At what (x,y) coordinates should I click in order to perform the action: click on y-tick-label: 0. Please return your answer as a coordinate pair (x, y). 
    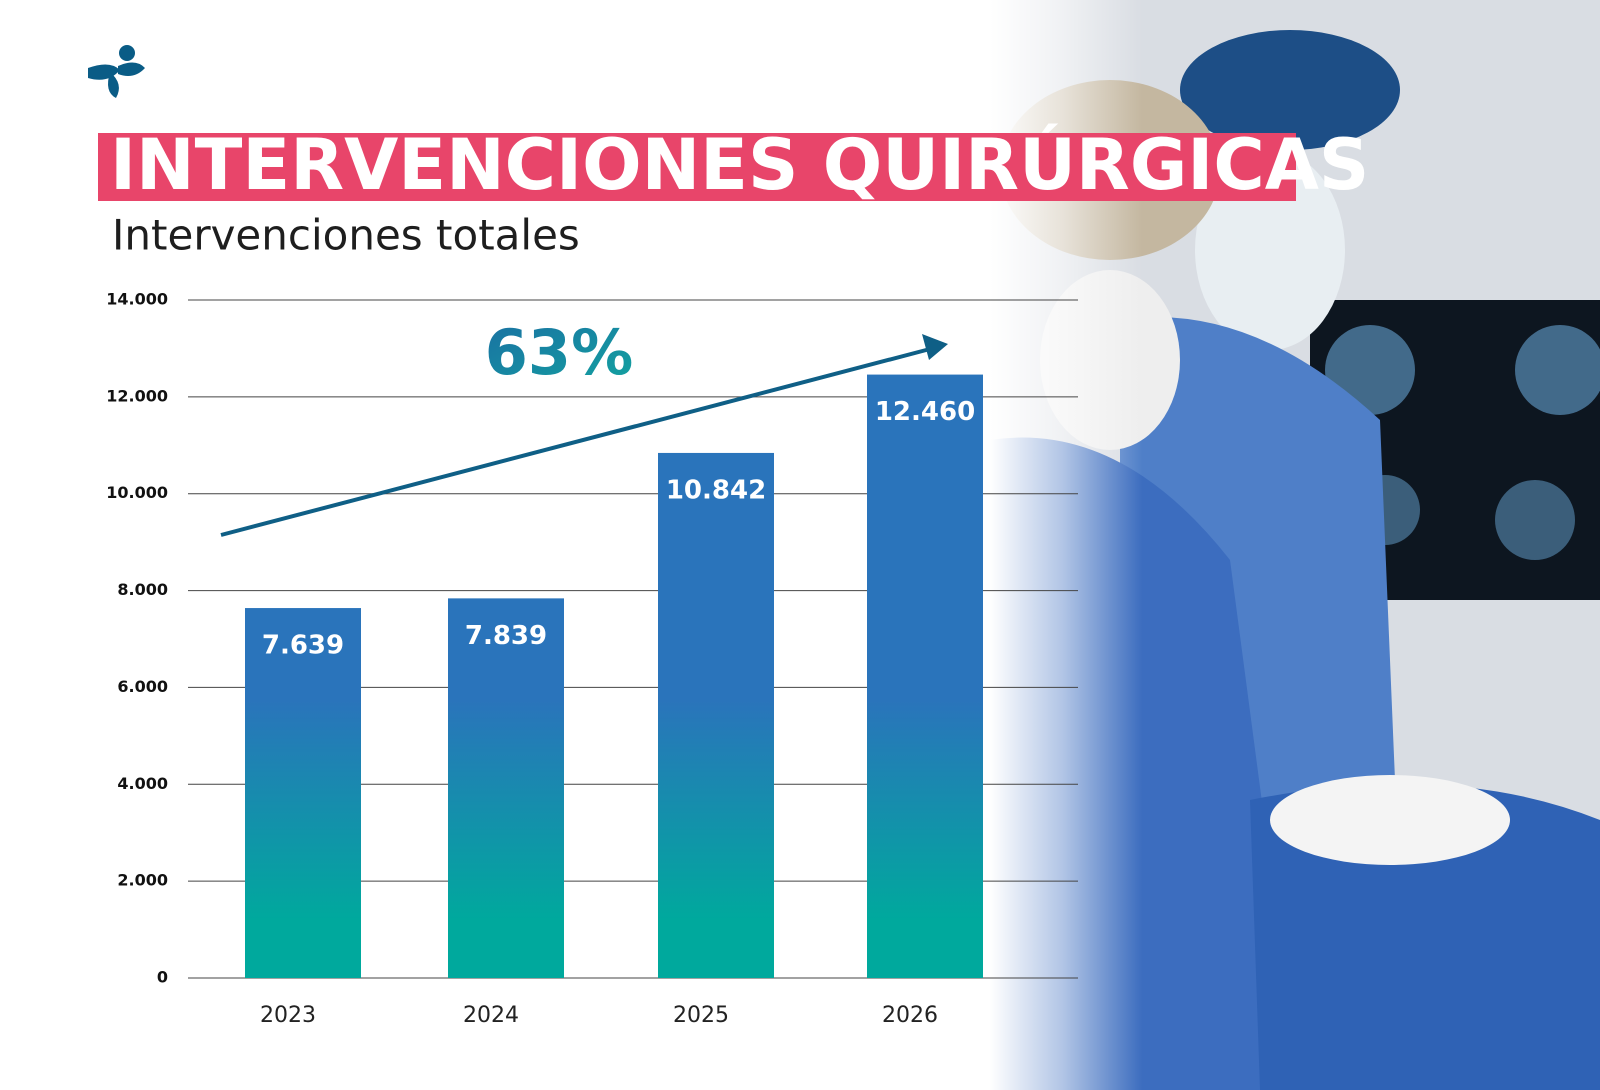
    Looking at the image, I should click on (162, 977).